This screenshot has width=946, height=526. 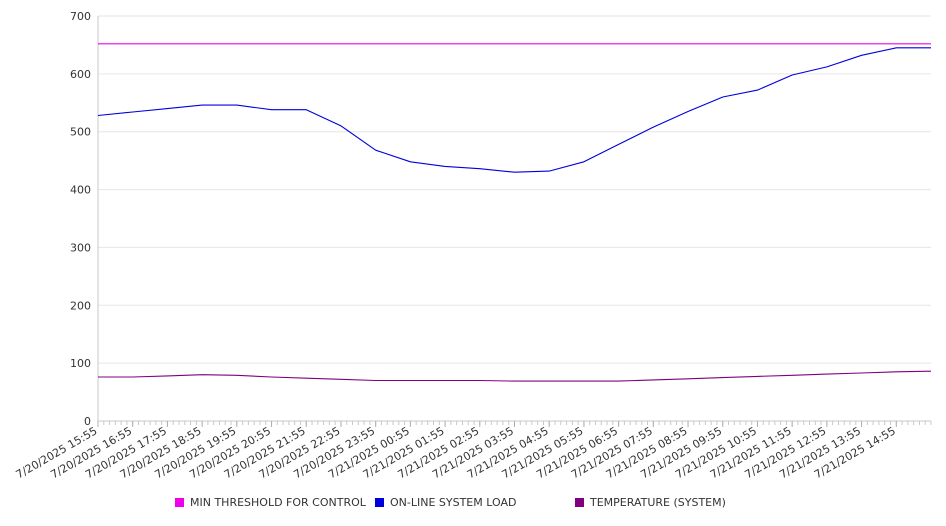 What do you see at coordinates (80, 16) in the screenshot?
I see `y-tick-label: 700` at bounding box center [80, 16].